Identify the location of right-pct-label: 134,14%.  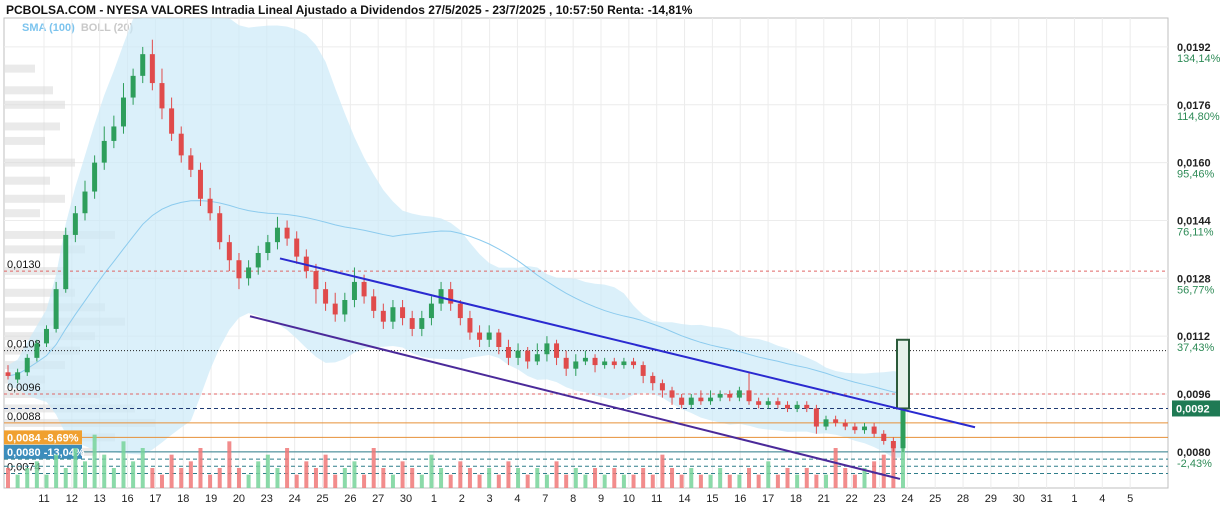
(1199, 59).